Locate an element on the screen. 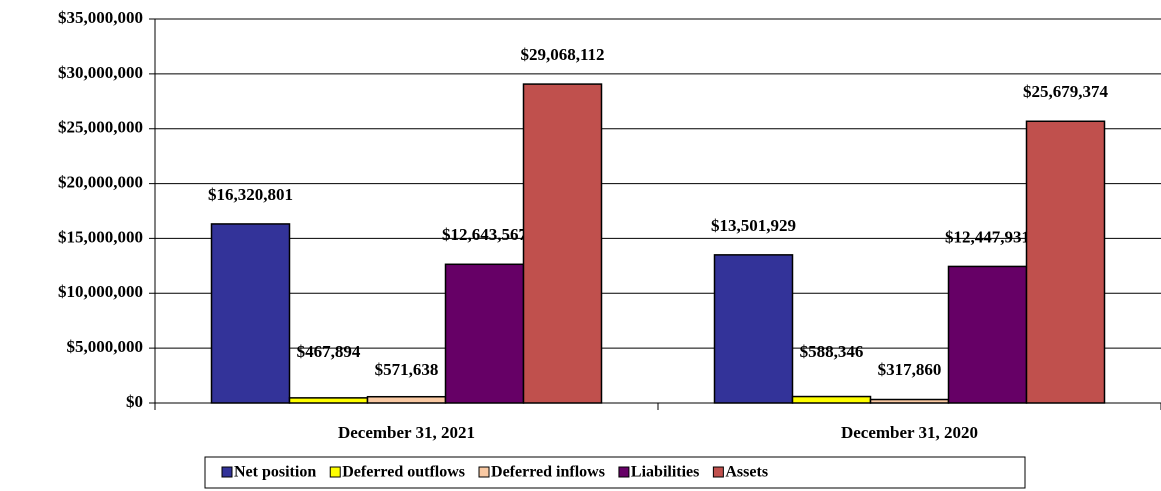 This screenshot has height=491, width=1161. legend-label: Deferred inflows is located at coordinates (548, 472).